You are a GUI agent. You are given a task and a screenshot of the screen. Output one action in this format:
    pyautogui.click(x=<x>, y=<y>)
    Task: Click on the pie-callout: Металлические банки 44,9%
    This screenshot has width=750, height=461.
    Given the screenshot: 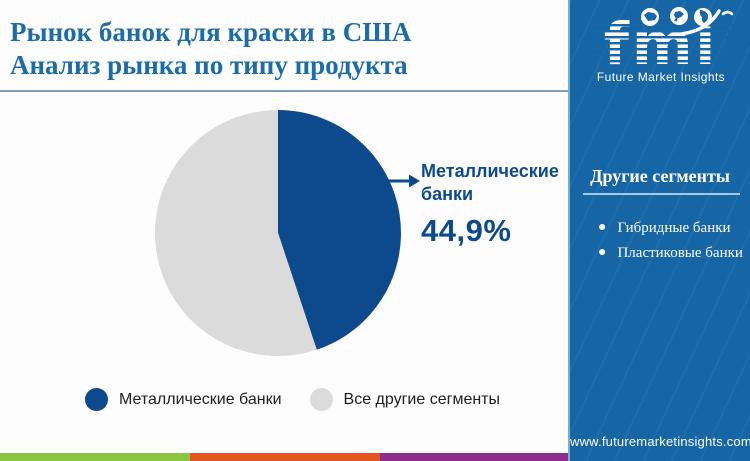 What is the action you would take?
    pyautogui.click(x=496, y=204)
    